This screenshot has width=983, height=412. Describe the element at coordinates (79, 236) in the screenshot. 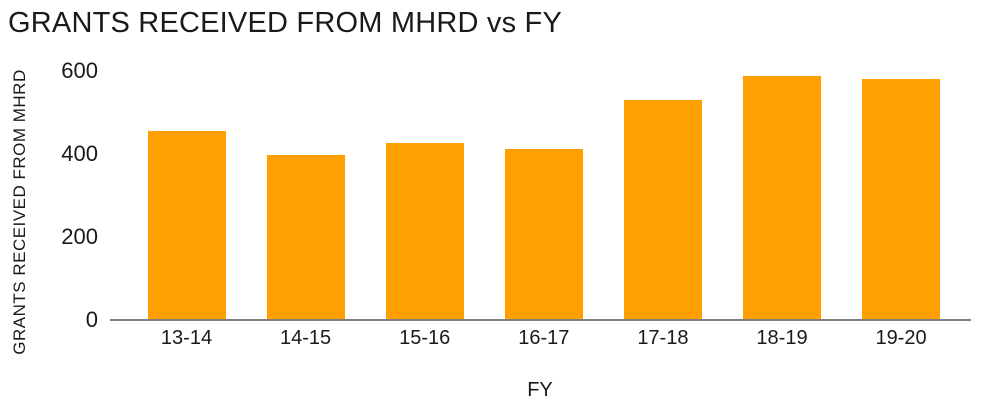

I see `y-tick-label: 200` at that location.